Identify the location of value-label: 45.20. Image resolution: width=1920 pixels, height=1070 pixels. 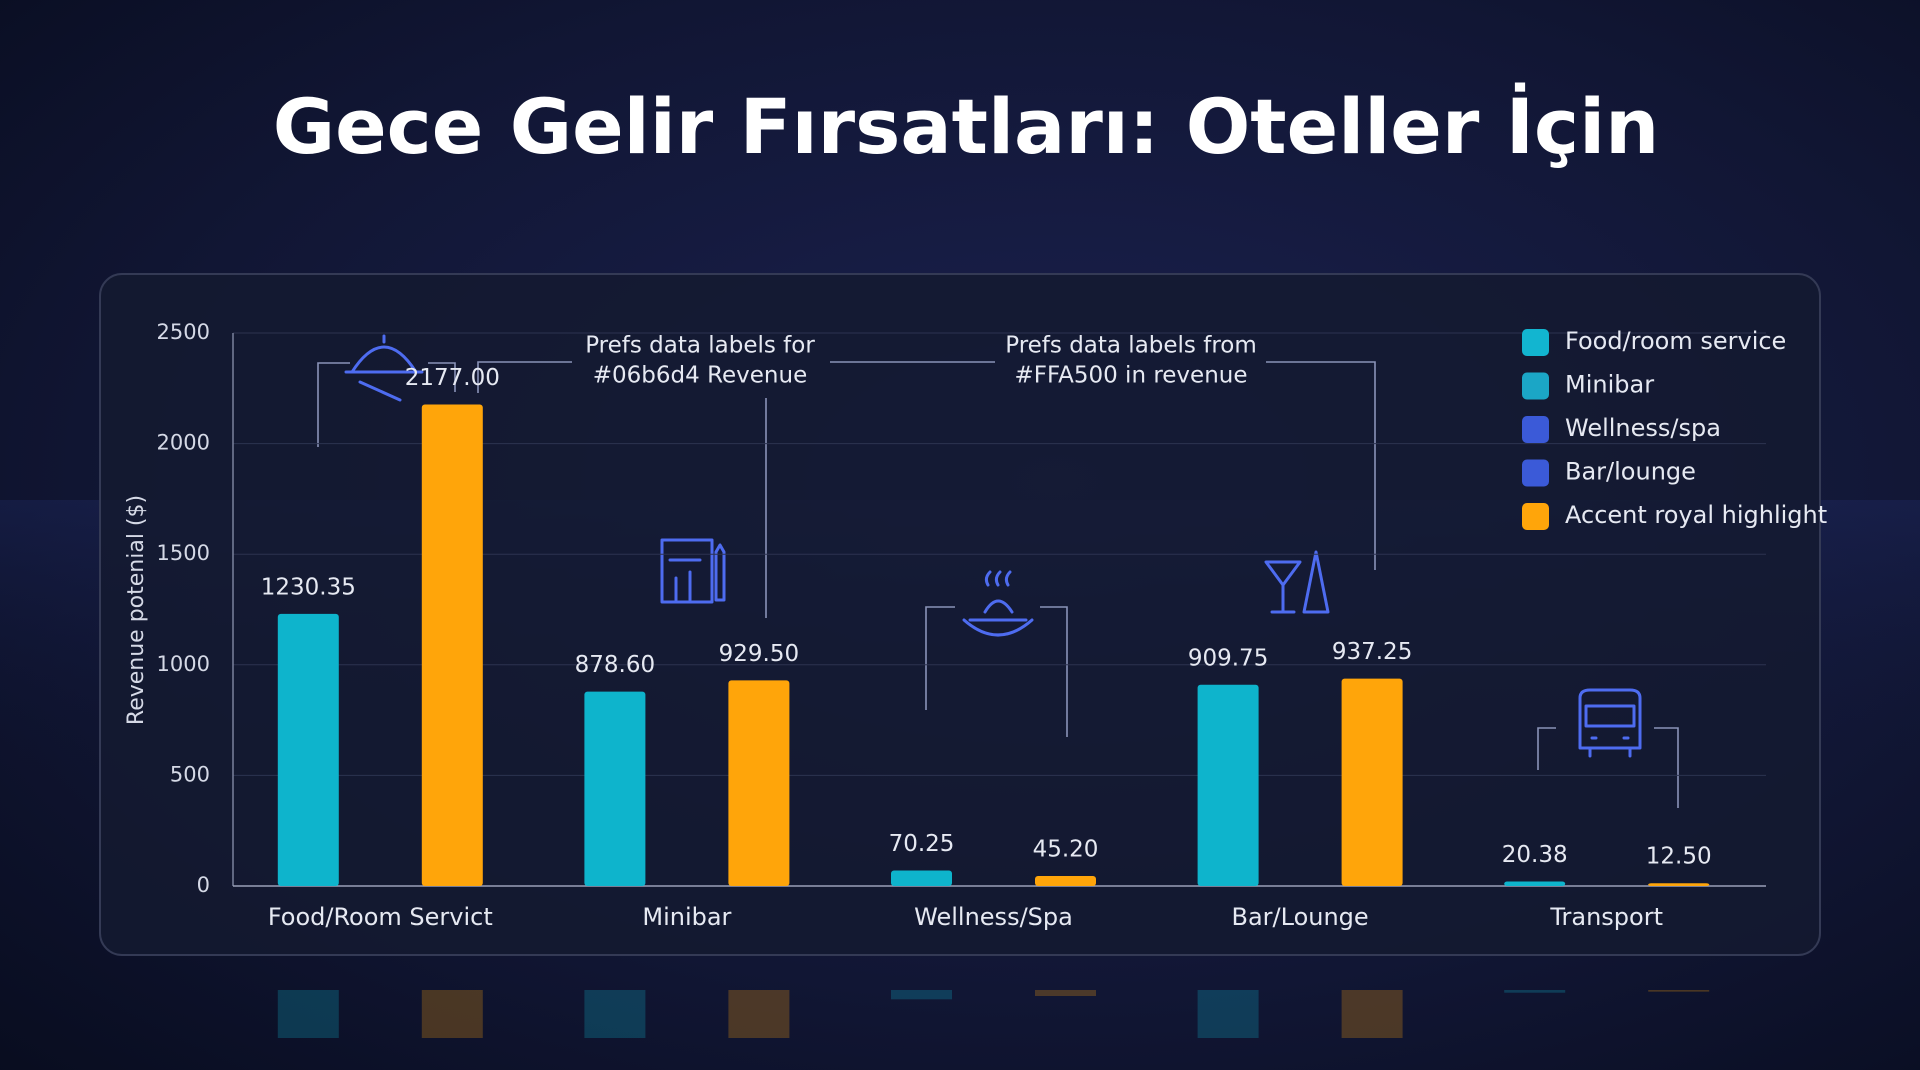
(1066, 850).